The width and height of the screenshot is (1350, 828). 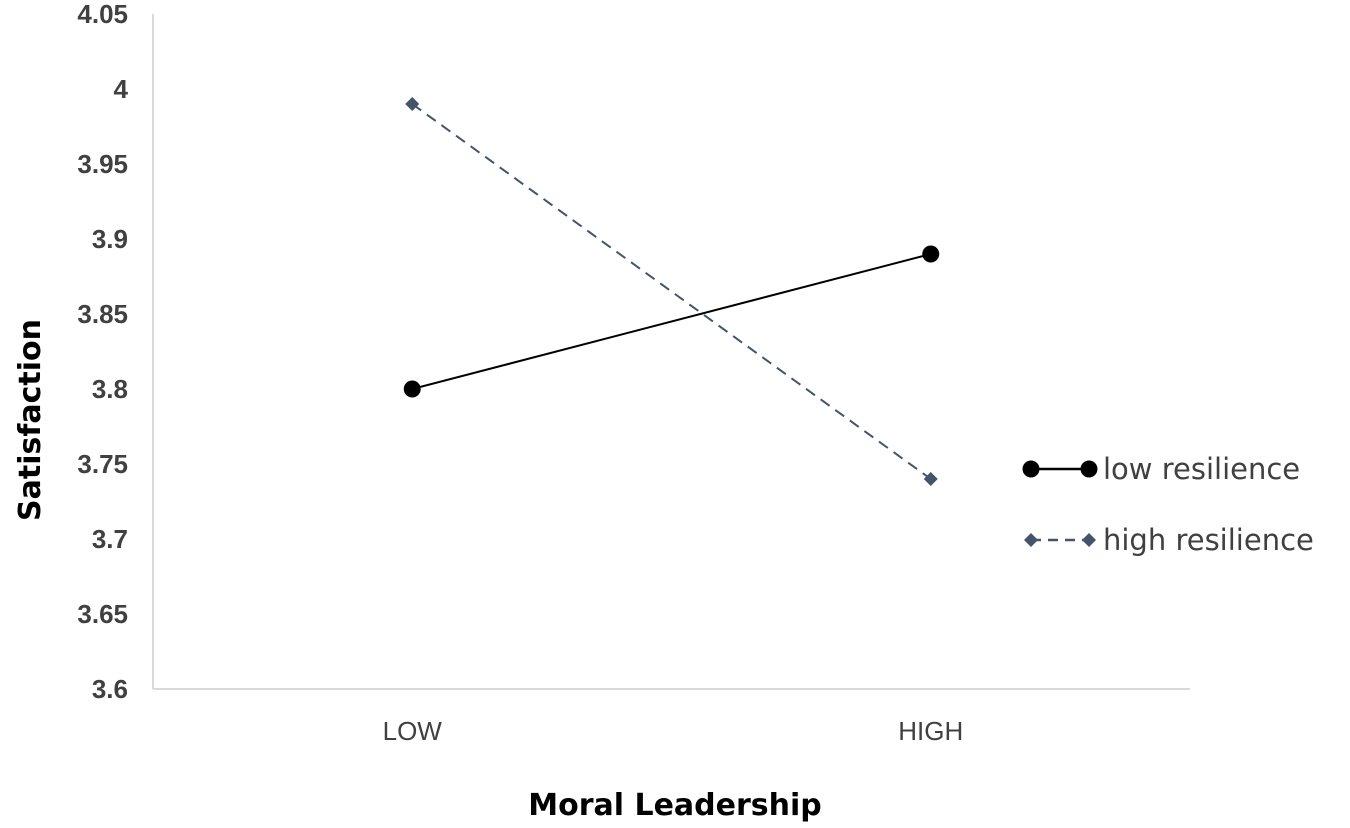 What do you see at coordinates (675, 805) in the screenshot?
I see `x-axis-title: Moral Leadership` at bounding box center [675, 805].